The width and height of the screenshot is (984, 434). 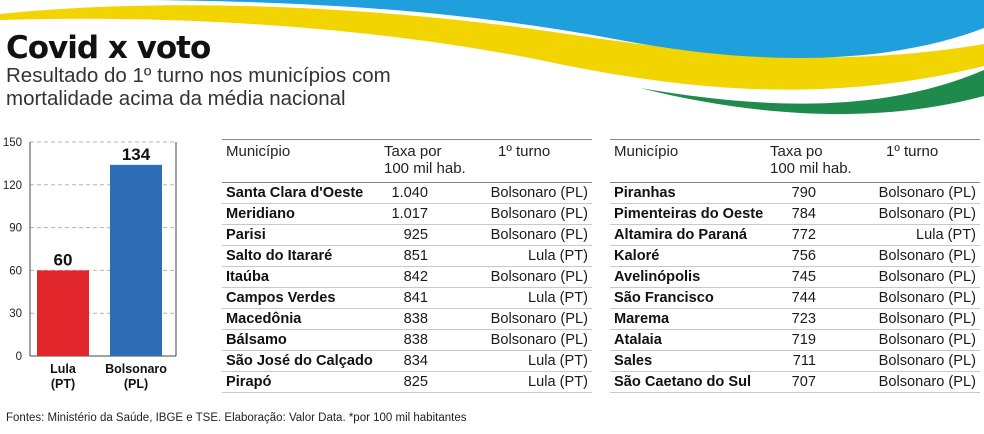 I want to click on cell-taxa: 745, so click(x=803, y=277).